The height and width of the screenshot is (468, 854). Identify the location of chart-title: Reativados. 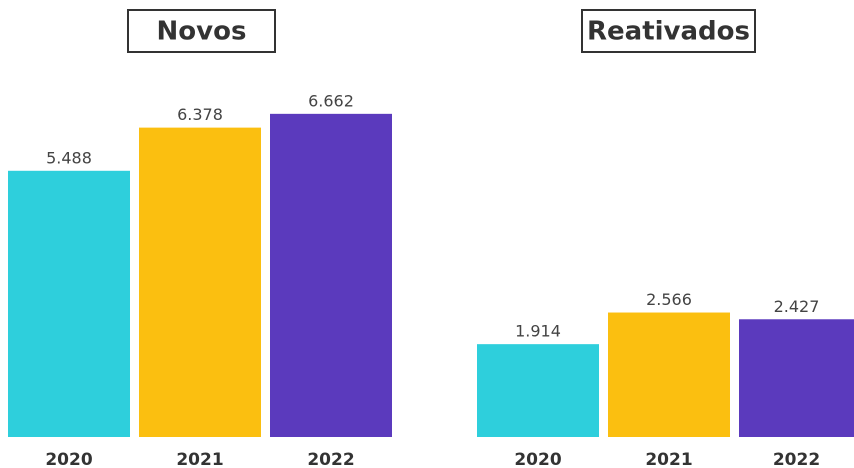
(668, 32).